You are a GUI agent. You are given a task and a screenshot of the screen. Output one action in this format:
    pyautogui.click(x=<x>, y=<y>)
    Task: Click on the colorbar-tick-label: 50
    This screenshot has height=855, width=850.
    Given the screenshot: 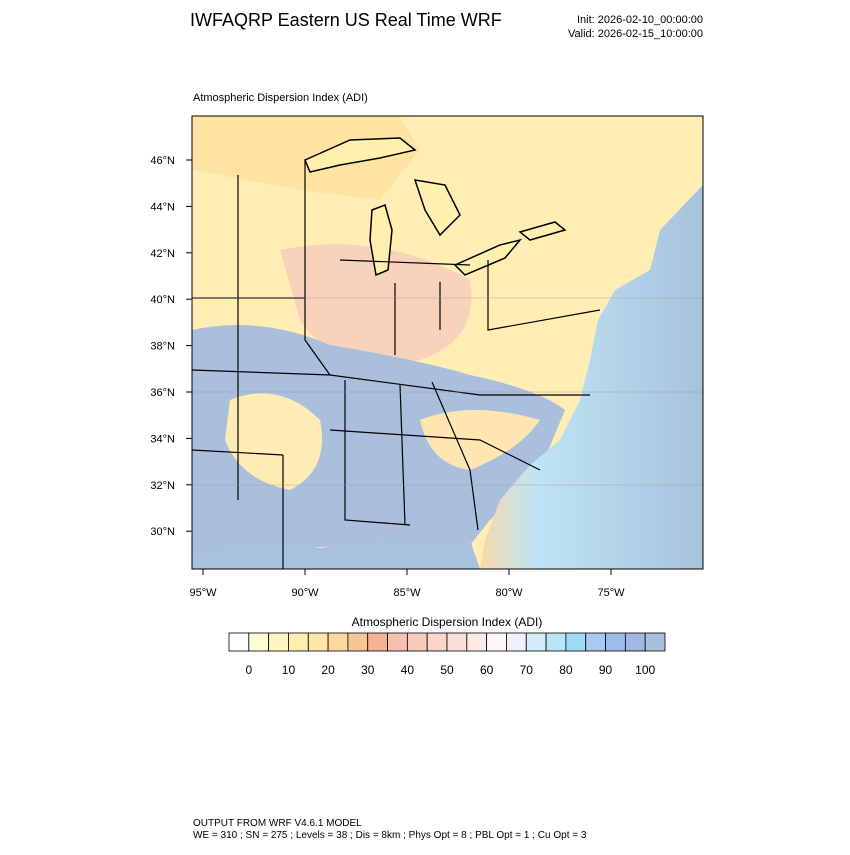 What is the action you would take?
    pyautogui.click(x=447, y=670)
    